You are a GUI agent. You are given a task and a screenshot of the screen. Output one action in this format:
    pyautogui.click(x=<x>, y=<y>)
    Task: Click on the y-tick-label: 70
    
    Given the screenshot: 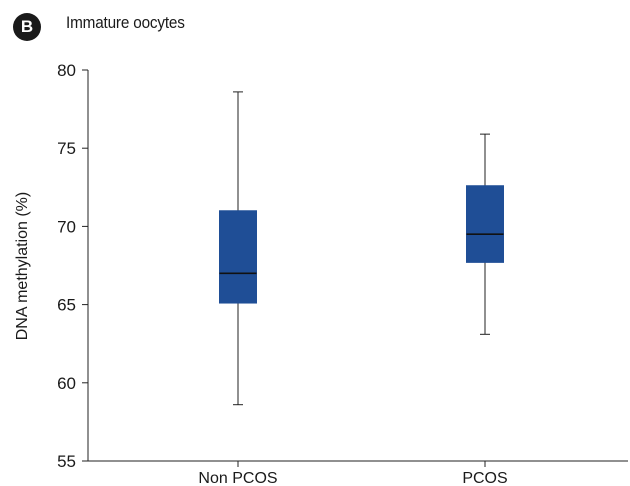 What is the action you would take?
    pyautogui.click(x=66, y=226)
    